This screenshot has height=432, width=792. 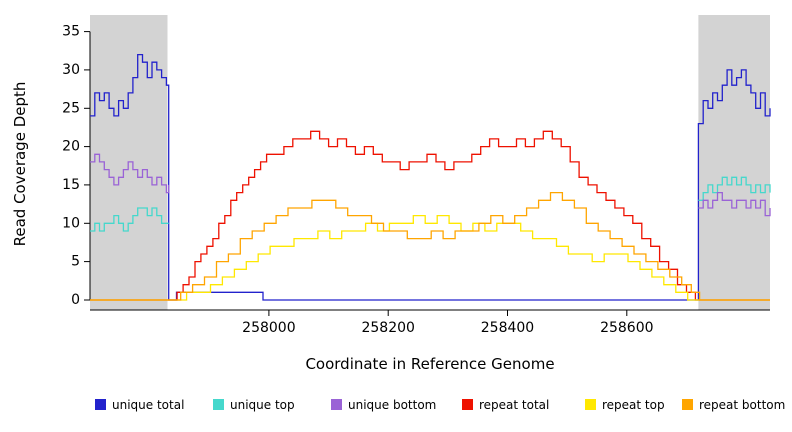 I want to click on legend-swatch-repeat-bottom, so click(x=687, y=404).